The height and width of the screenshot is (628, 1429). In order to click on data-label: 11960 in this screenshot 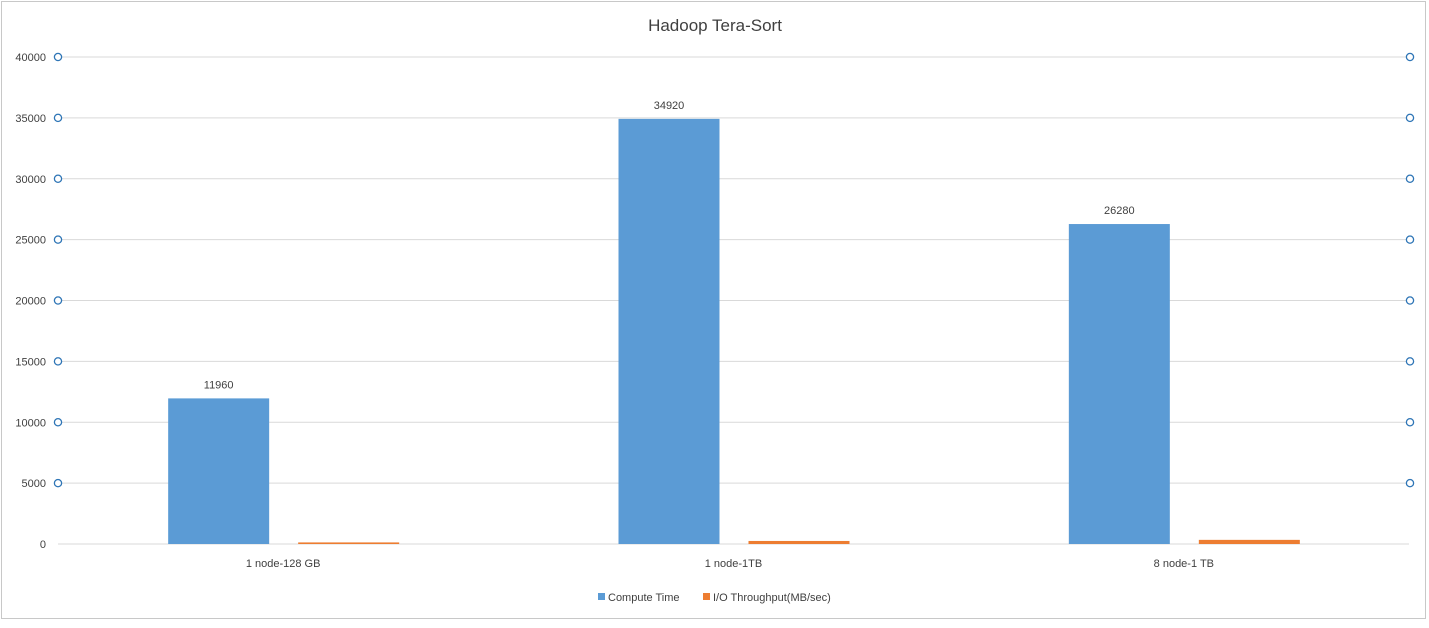, I will do `click(219, 385)`.